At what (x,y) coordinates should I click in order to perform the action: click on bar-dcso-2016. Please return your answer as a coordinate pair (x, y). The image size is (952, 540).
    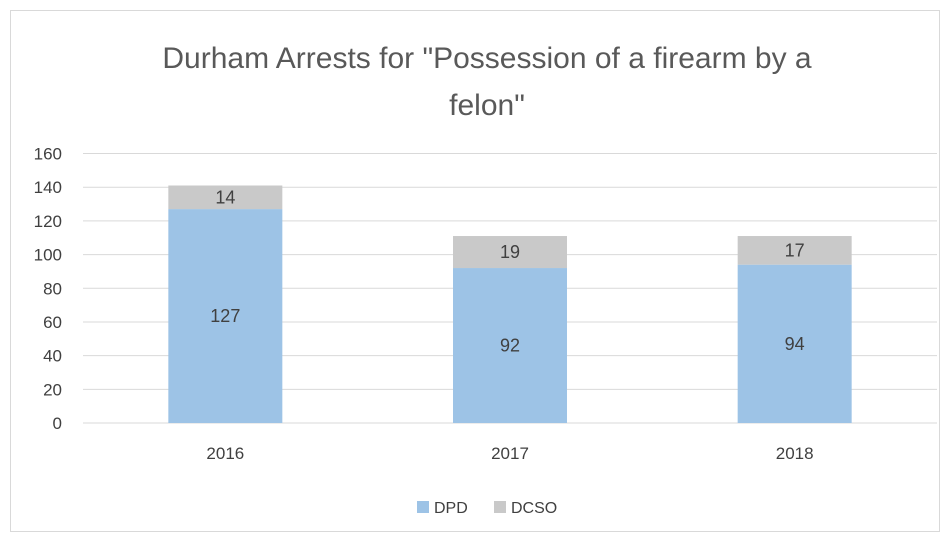
    Looking at the image, I should click on (225, 197).